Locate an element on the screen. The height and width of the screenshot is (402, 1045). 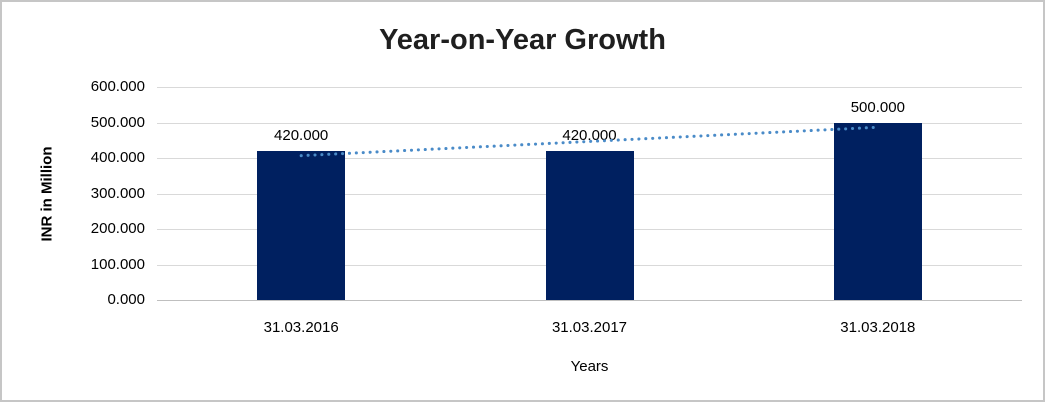
y-tick-label: 0.000 is located at coordinates (126, 299).